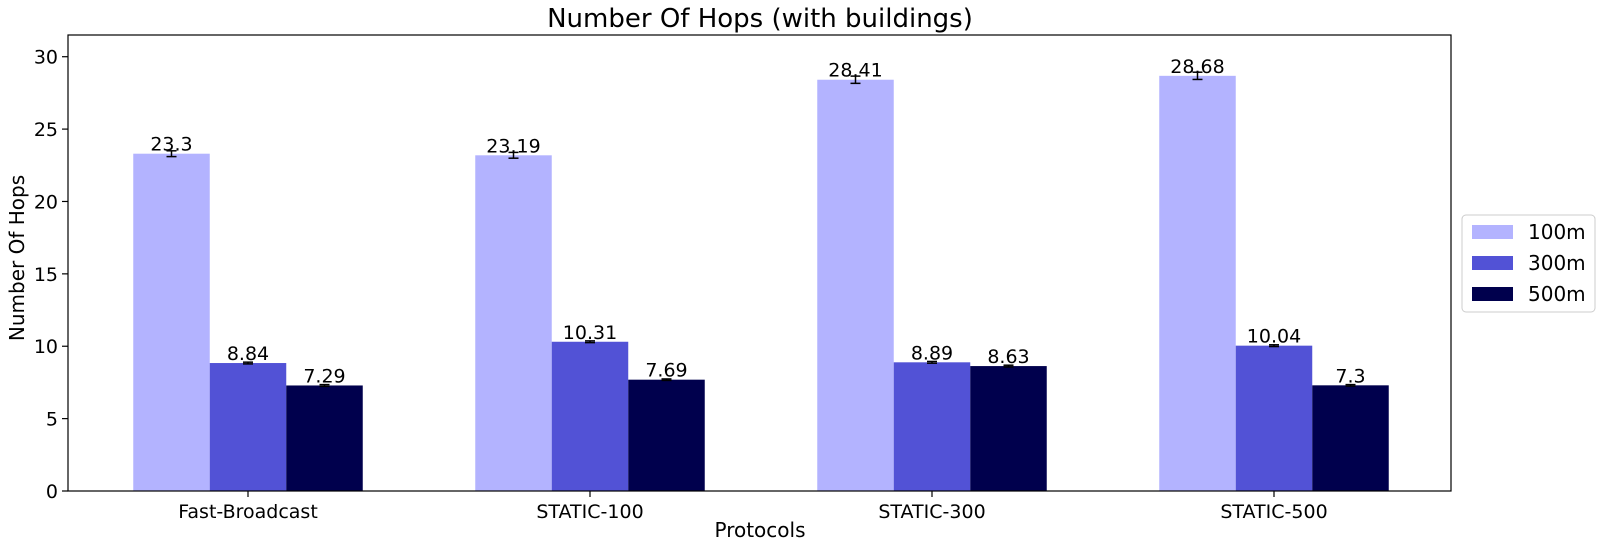 This screenshot has width=1600, height=548. What do you see at coordinates (46, 58) in the screenshot?
I see `y-tick-label: 30` at bounding box center [46, 58].